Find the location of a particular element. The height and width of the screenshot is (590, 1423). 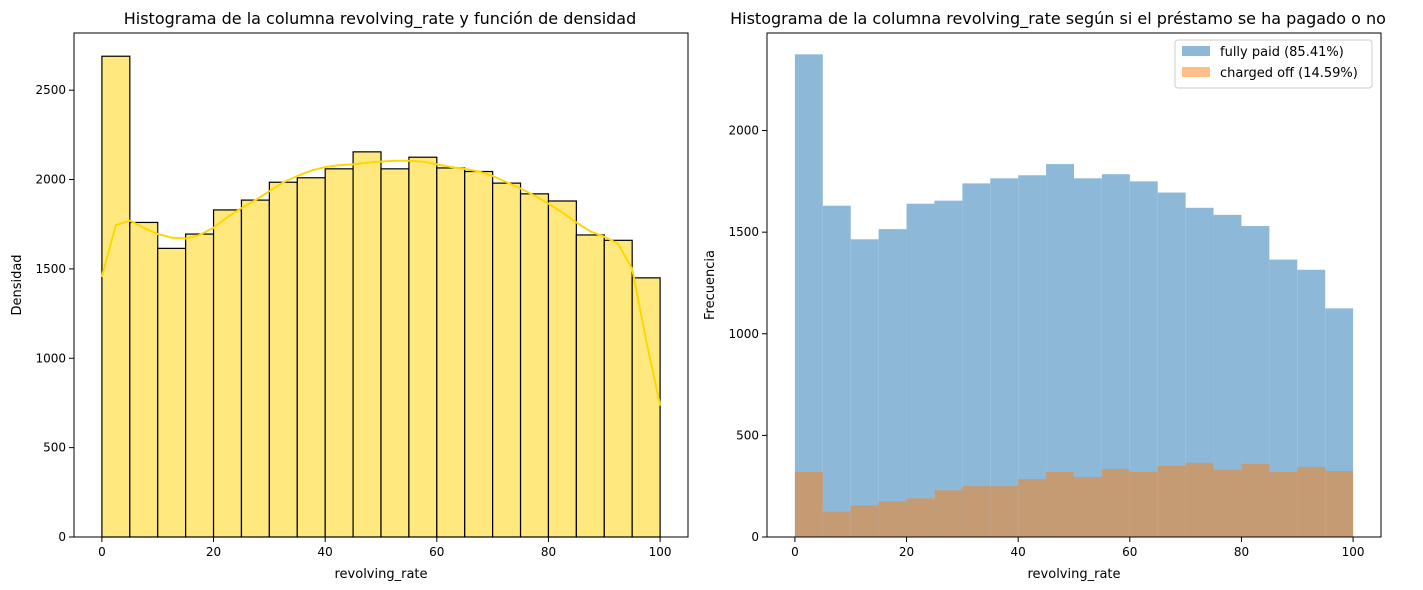

y-axis-label: Densidad is located at coordinates (17, 284).